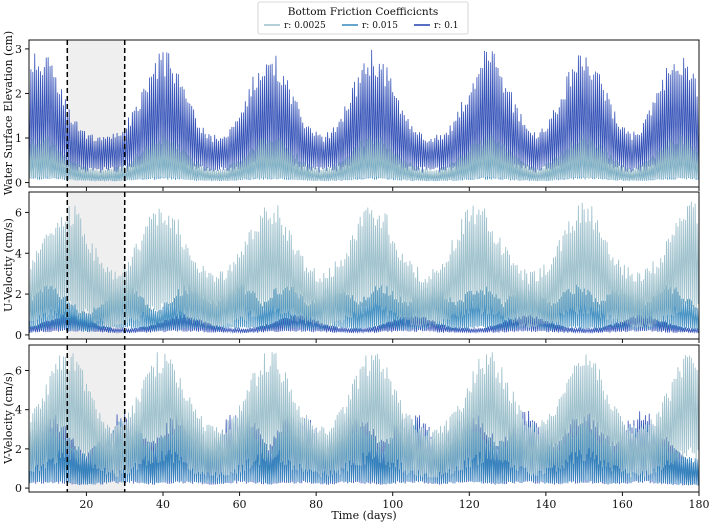 This screenshot has height=529, width=714. I want to click on legend-label-r-0-0025: r: 0.0025, so click(305, 26).